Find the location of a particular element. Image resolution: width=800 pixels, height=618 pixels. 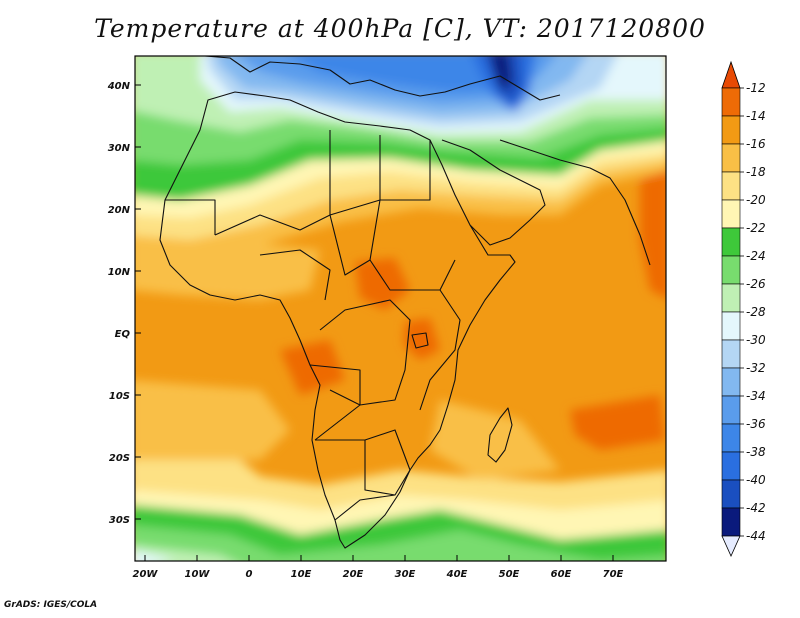

band-minus44 is located at coordinates (501, 74).